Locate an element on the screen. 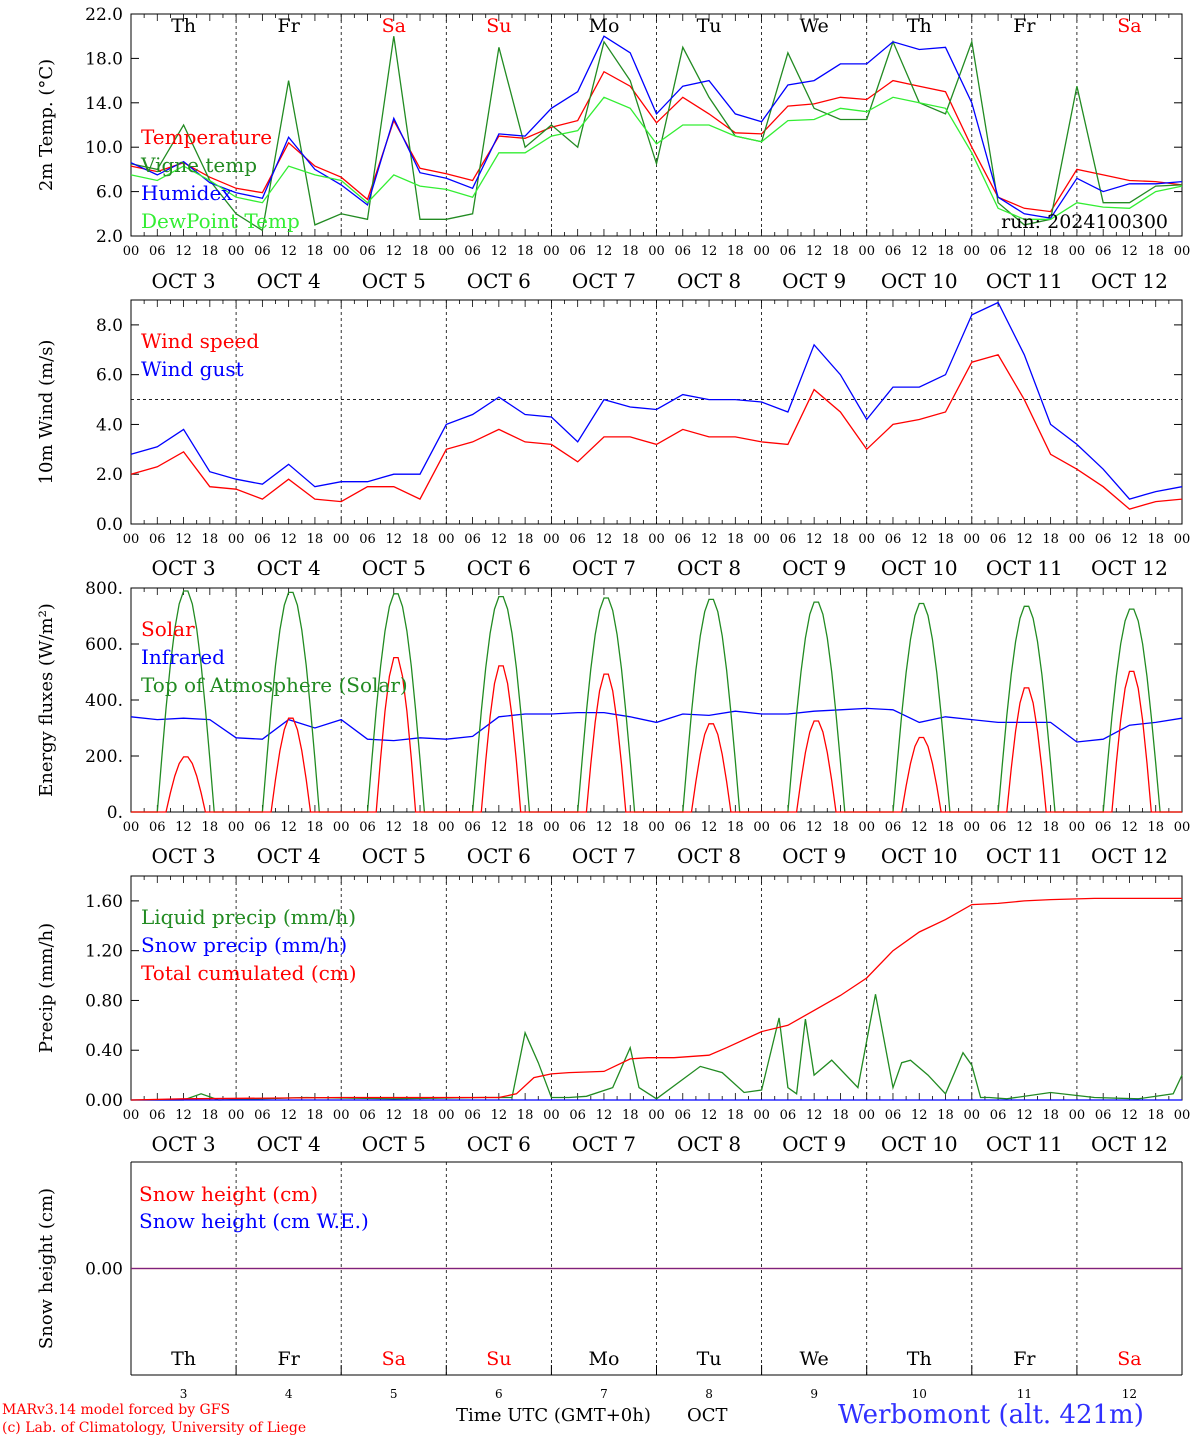  wind-series-line is located at coordinates (656, 432).